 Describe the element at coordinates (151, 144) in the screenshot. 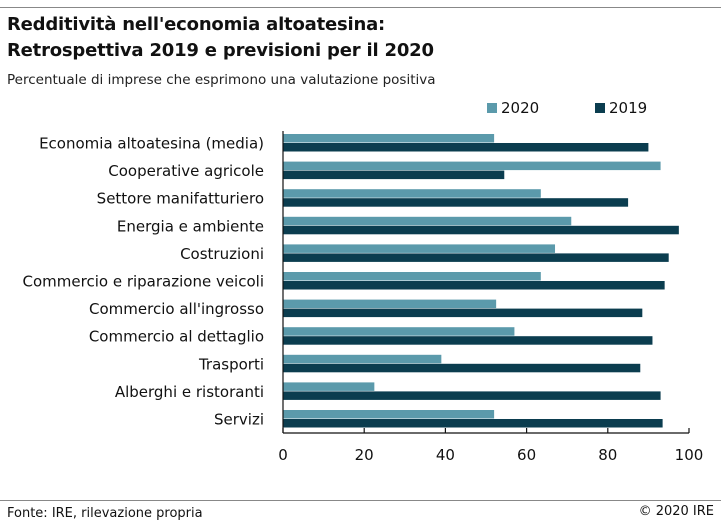

I see `category-label: Economia altoatesina (media)` at that location.